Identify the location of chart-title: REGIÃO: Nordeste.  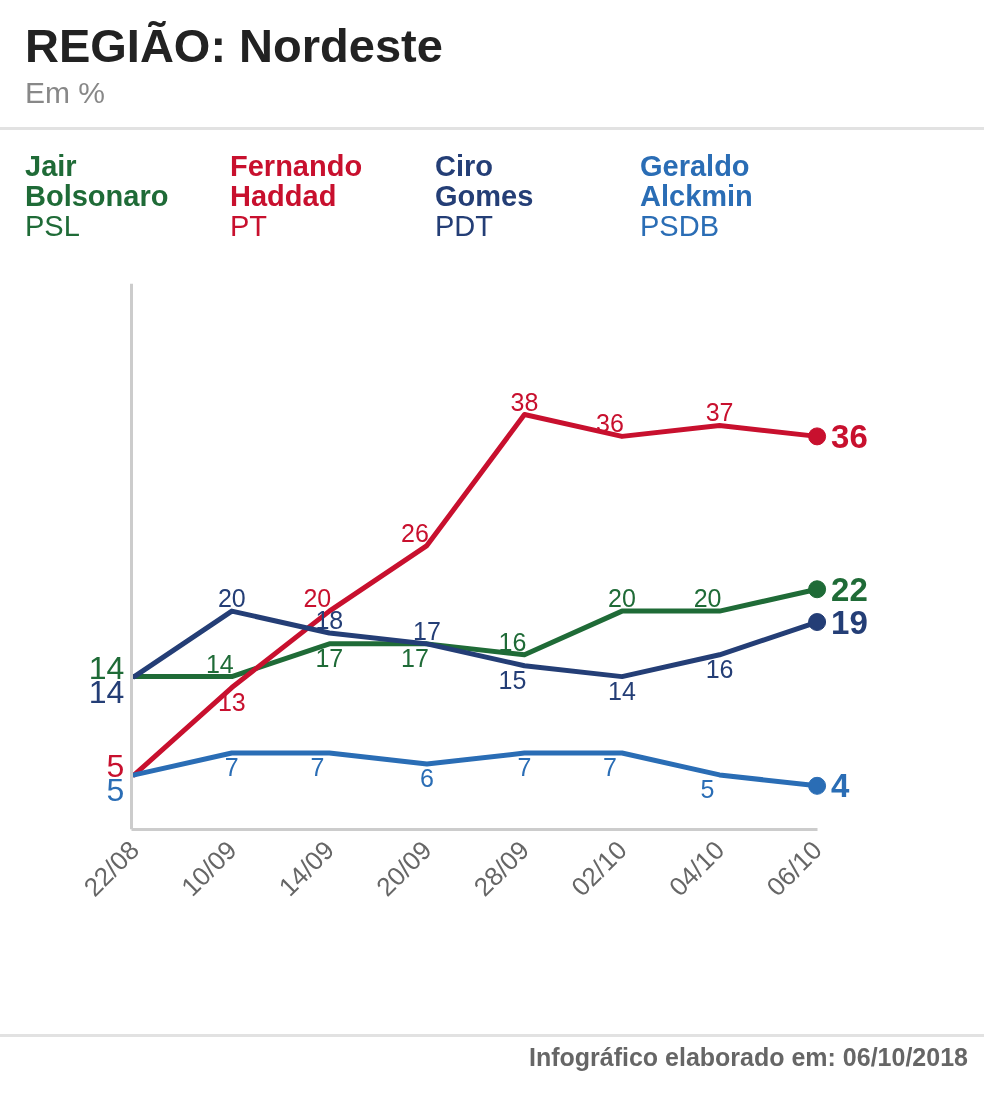
(234, 45).